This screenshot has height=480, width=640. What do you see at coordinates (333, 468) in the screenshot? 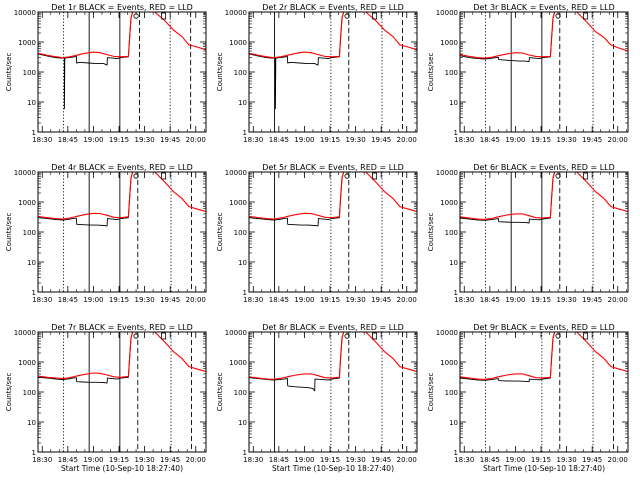
I see `x-axis-label: Start Time (10-Sep-10 18:27:40)` at bounding box center [333, 468].